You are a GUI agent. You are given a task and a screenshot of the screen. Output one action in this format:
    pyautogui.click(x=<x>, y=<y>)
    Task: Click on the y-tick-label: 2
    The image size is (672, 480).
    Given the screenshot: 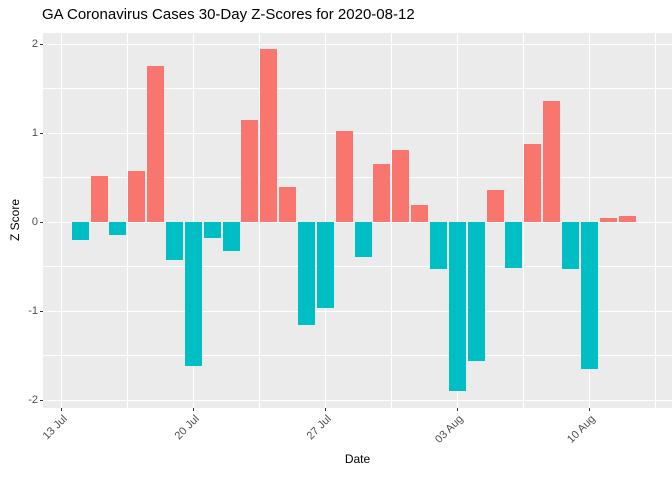 What is the action you would take?
    pyautogui.click(x=34, y=44)
    